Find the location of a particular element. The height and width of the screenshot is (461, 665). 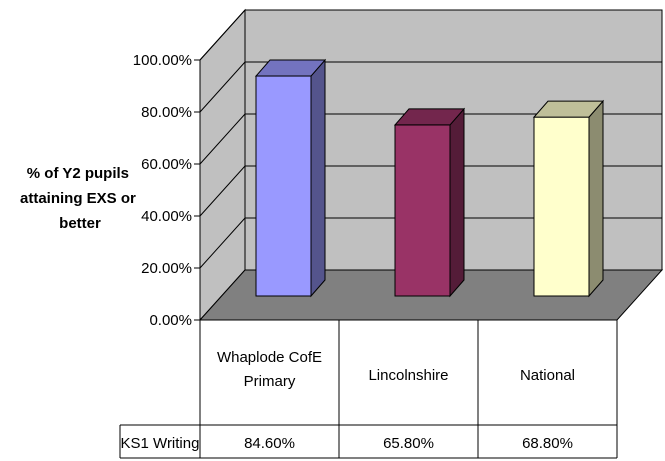

series-name-cell: KS1 Writing is located at coordinates (160, 443).